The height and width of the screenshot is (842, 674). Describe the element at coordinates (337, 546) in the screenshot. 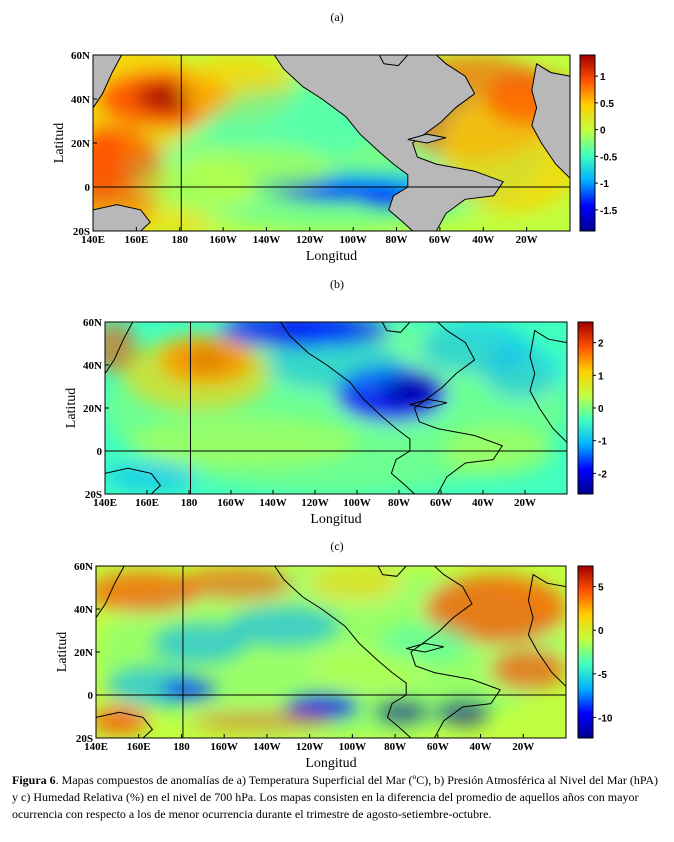

I see `panel-c-label: (c)` at that location.